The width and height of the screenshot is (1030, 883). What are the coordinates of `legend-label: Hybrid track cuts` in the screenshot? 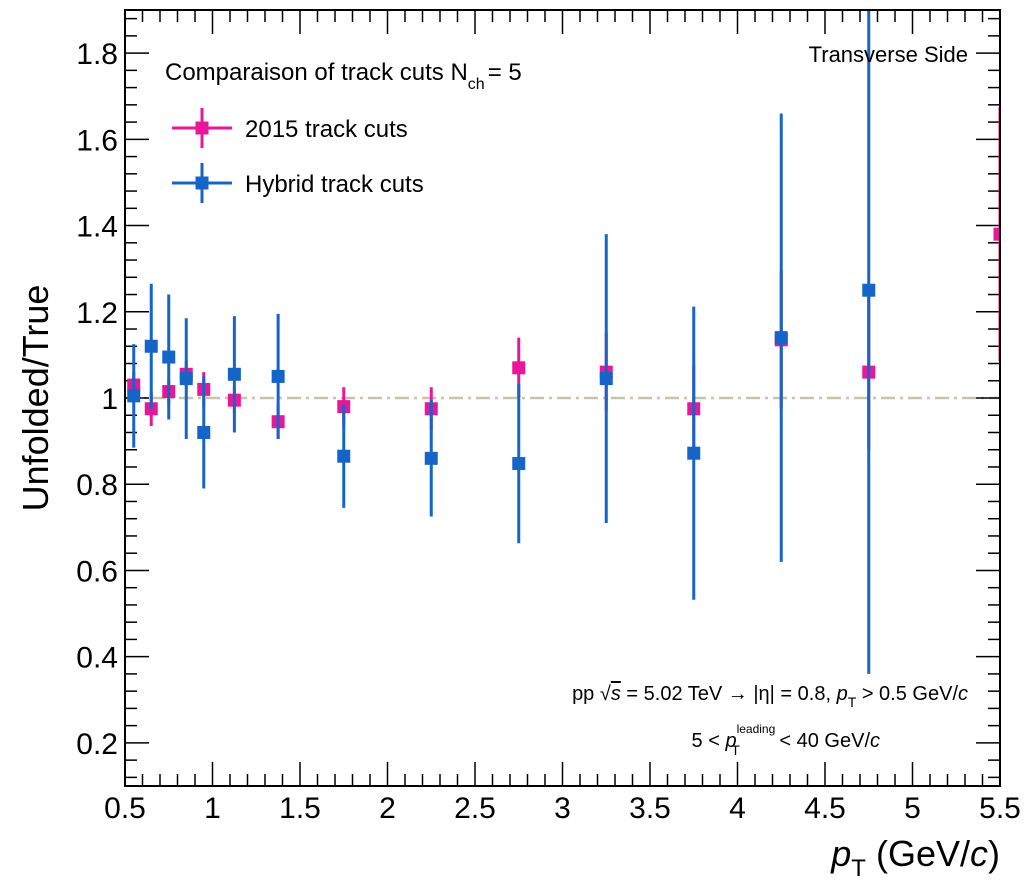 It's located at (334, 184).